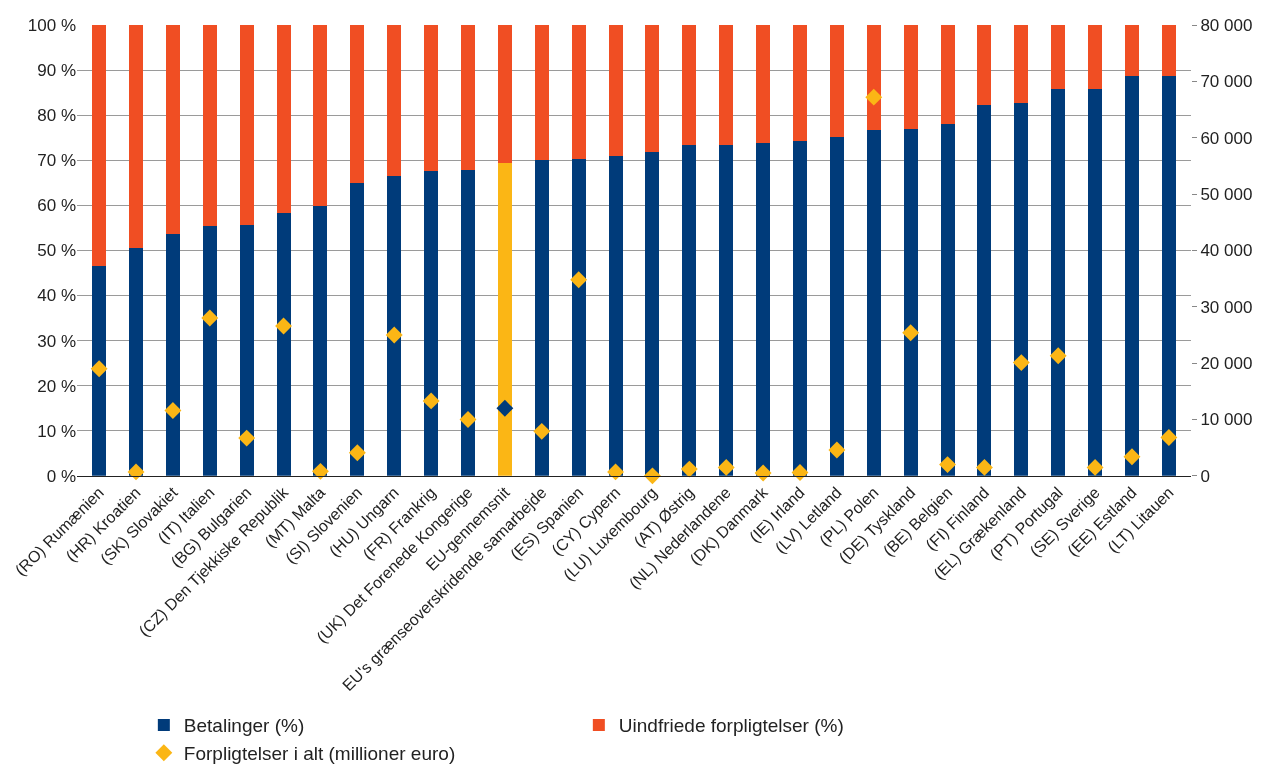  Describe the element at coordinates (56, 161) in the screenshot. I see `y-tick-label: 70 %` at that location.